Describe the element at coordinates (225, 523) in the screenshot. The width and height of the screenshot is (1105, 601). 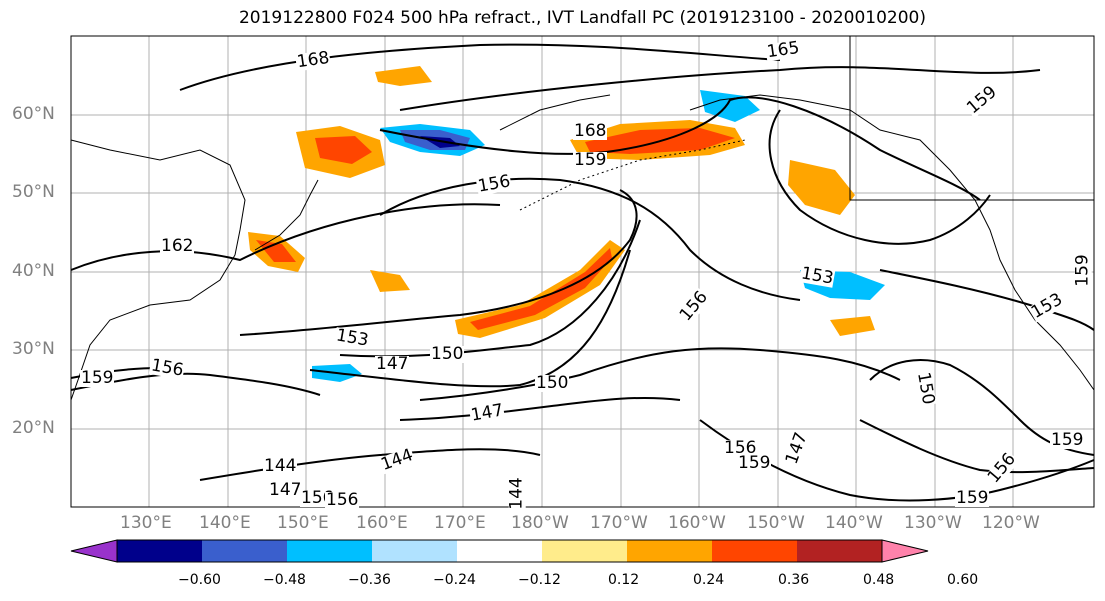
I see `lon-label: 140°E` at that location.